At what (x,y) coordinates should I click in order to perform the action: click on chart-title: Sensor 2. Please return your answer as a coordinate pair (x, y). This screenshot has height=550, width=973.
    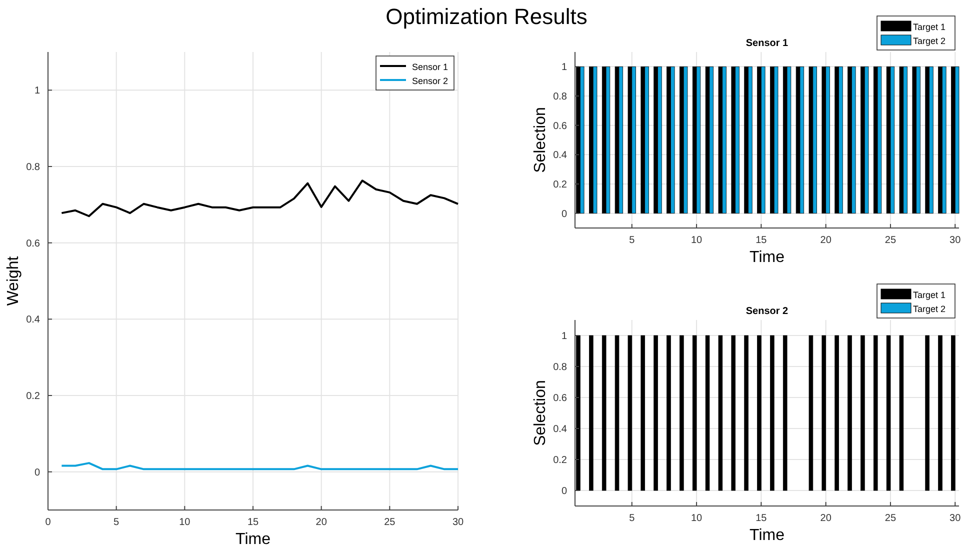
    Looking at the image, I should click on (767, 311).